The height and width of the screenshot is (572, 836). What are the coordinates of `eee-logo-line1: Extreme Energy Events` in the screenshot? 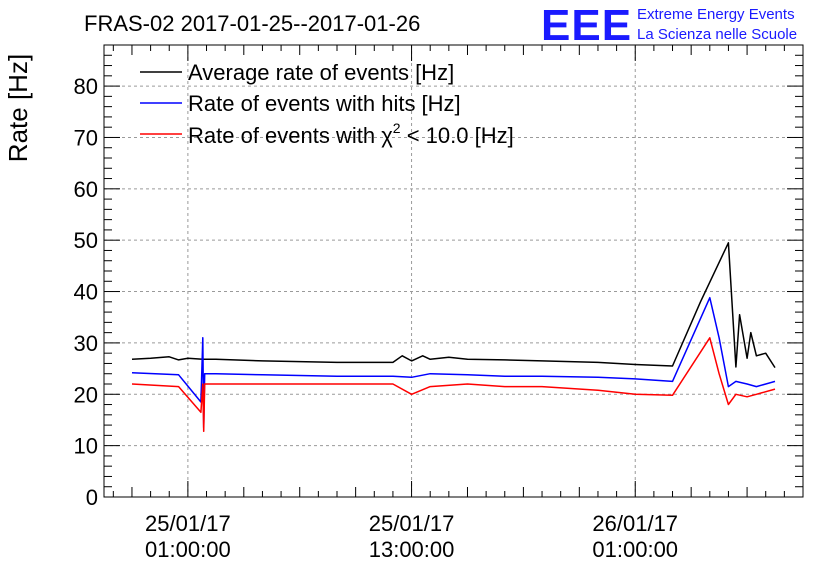 It's located at (716, 14).